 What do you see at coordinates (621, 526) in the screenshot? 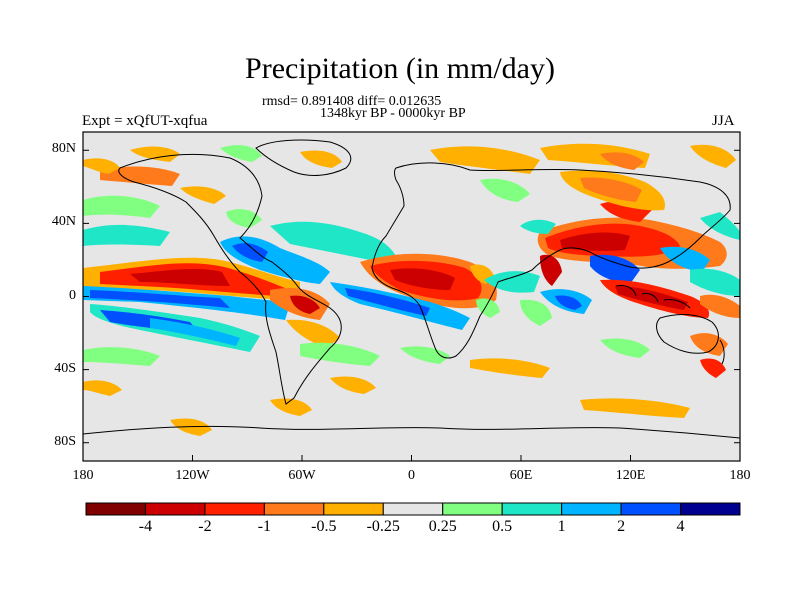
I see `colorbar-label: 2` at bounding box center [621, 526].